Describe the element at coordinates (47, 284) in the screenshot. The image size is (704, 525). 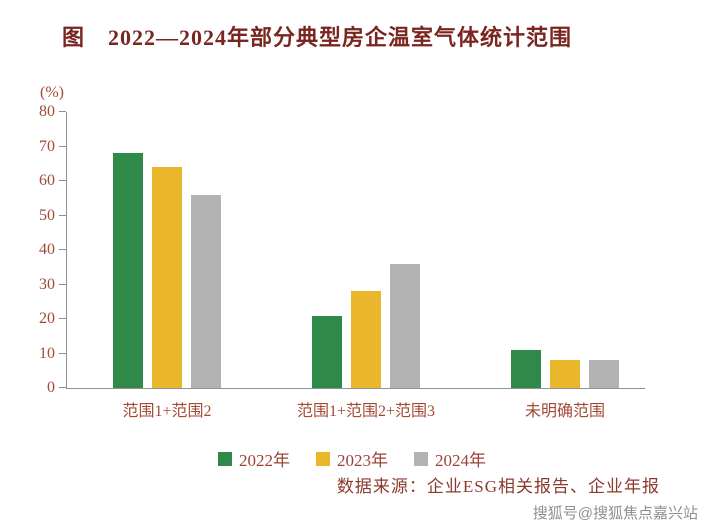
I see `y-tick-label: 30` at that location.